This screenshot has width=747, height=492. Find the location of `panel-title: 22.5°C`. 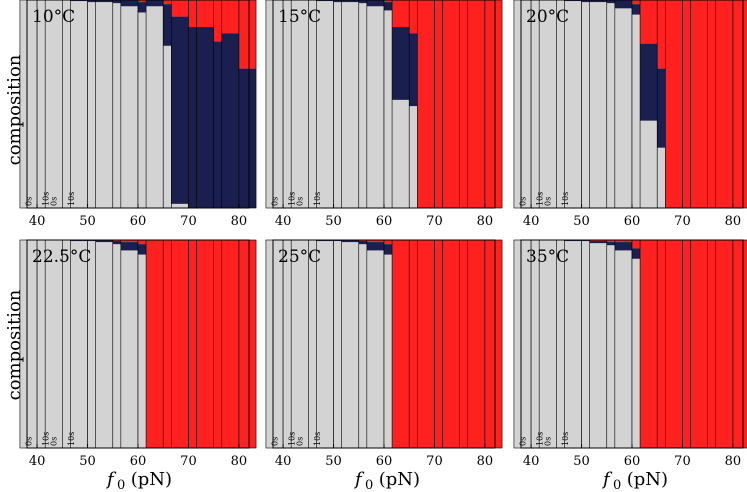

panel-title: 22.5°C is located at coordinates (61, 257).